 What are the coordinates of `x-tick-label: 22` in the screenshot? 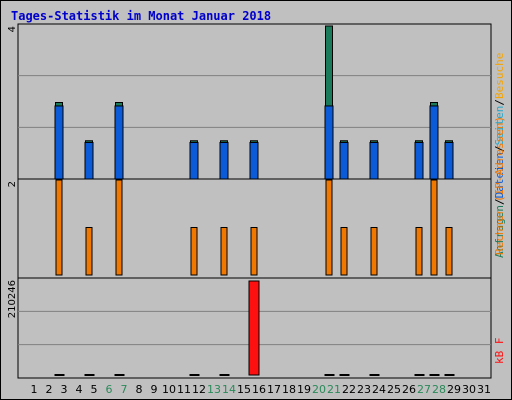 It's located at (349, 389).